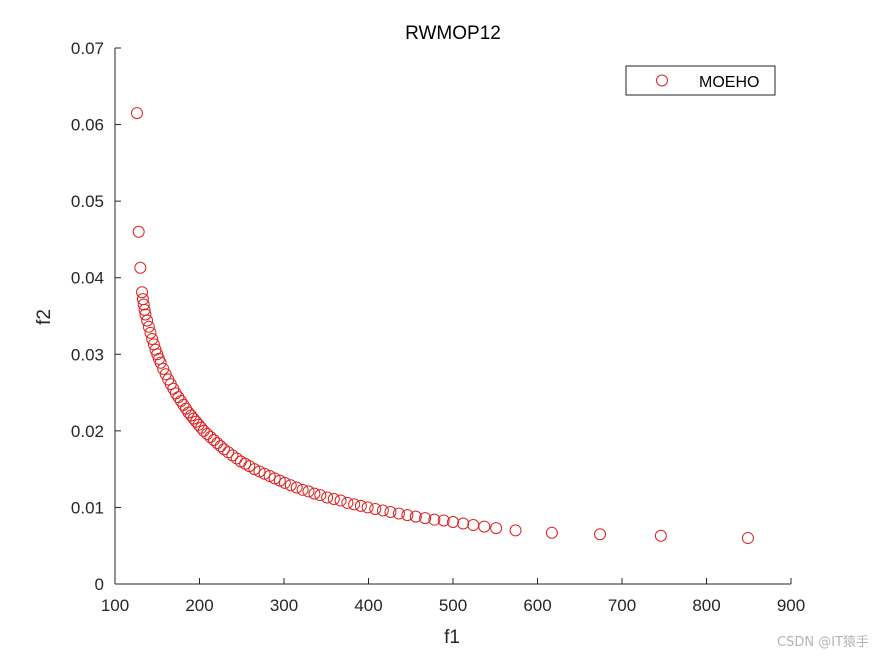 Image resolution: width=875 pixels, height=656 pixels. Describe the element at coordinates (729, 82) in the screenshot. I see `legend-entry-label: MOEHO` at that location.